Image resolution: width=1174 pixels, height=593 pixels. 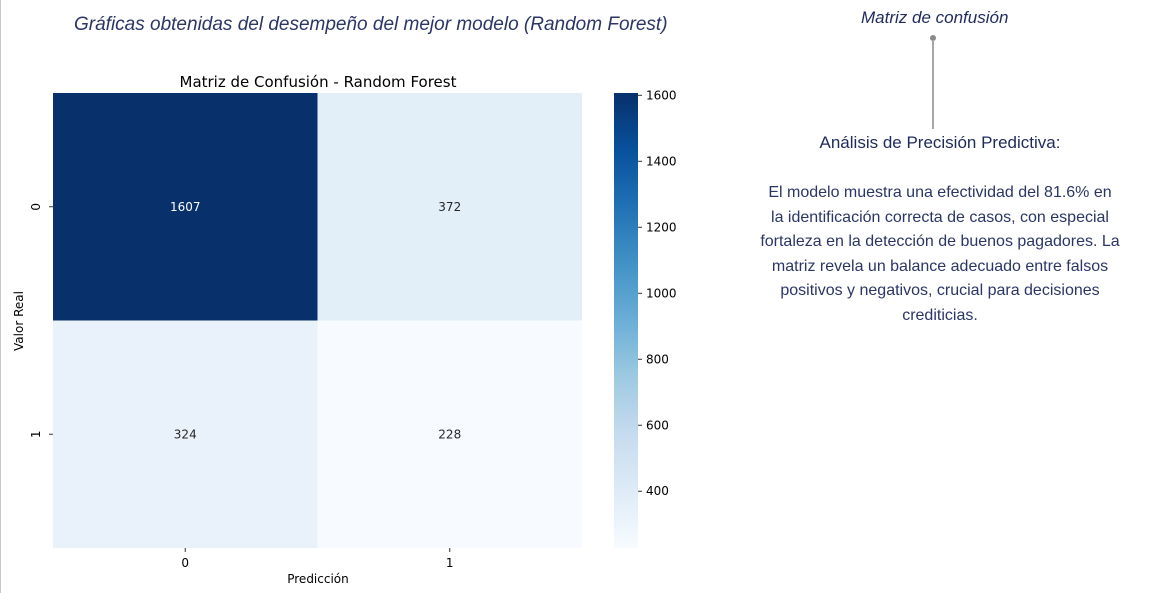 I want to click on left-border, so click(x=0, y=296).